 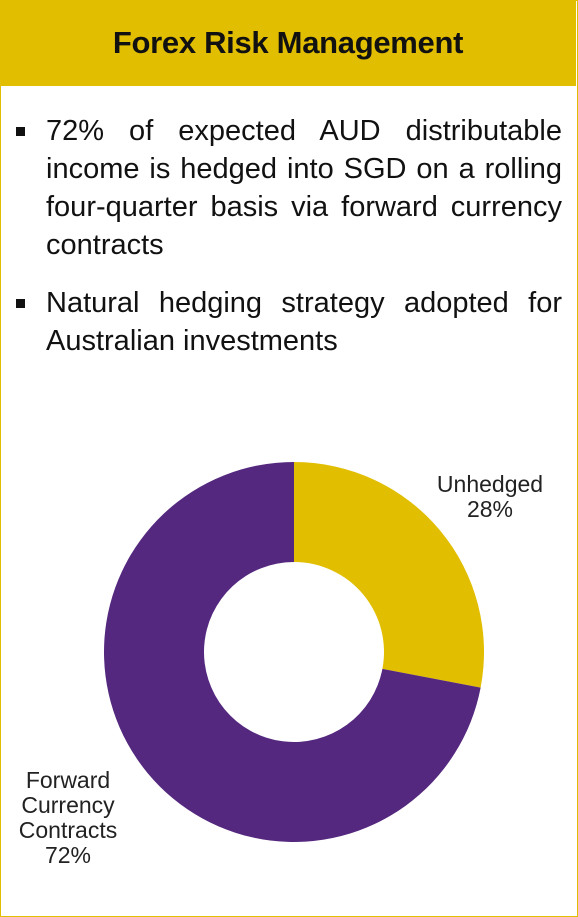 I want to click on panel-header: Forex Risk Management, so click(x=288, y=43).